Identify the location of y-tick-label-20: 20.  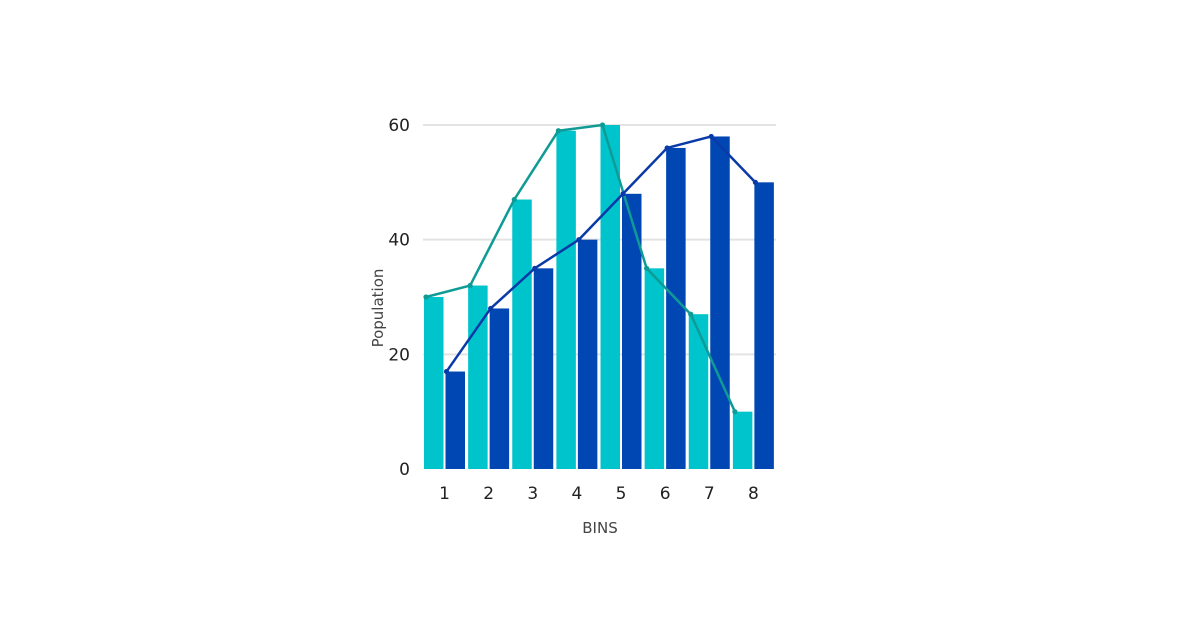
(399, 355).